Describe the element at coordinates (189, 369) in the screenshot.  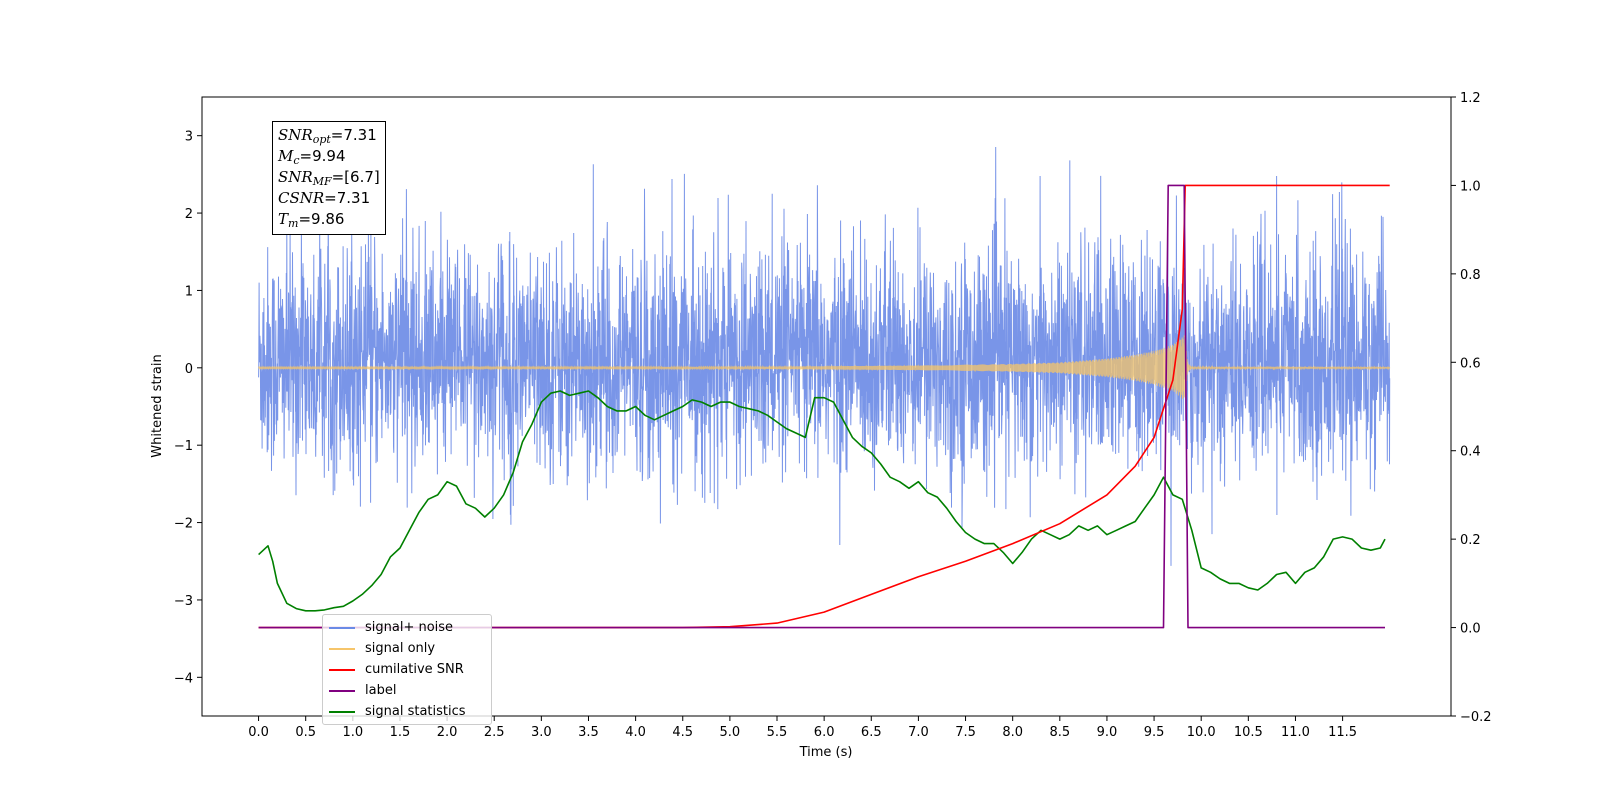
I see `y-tick-label: 0` at that location.